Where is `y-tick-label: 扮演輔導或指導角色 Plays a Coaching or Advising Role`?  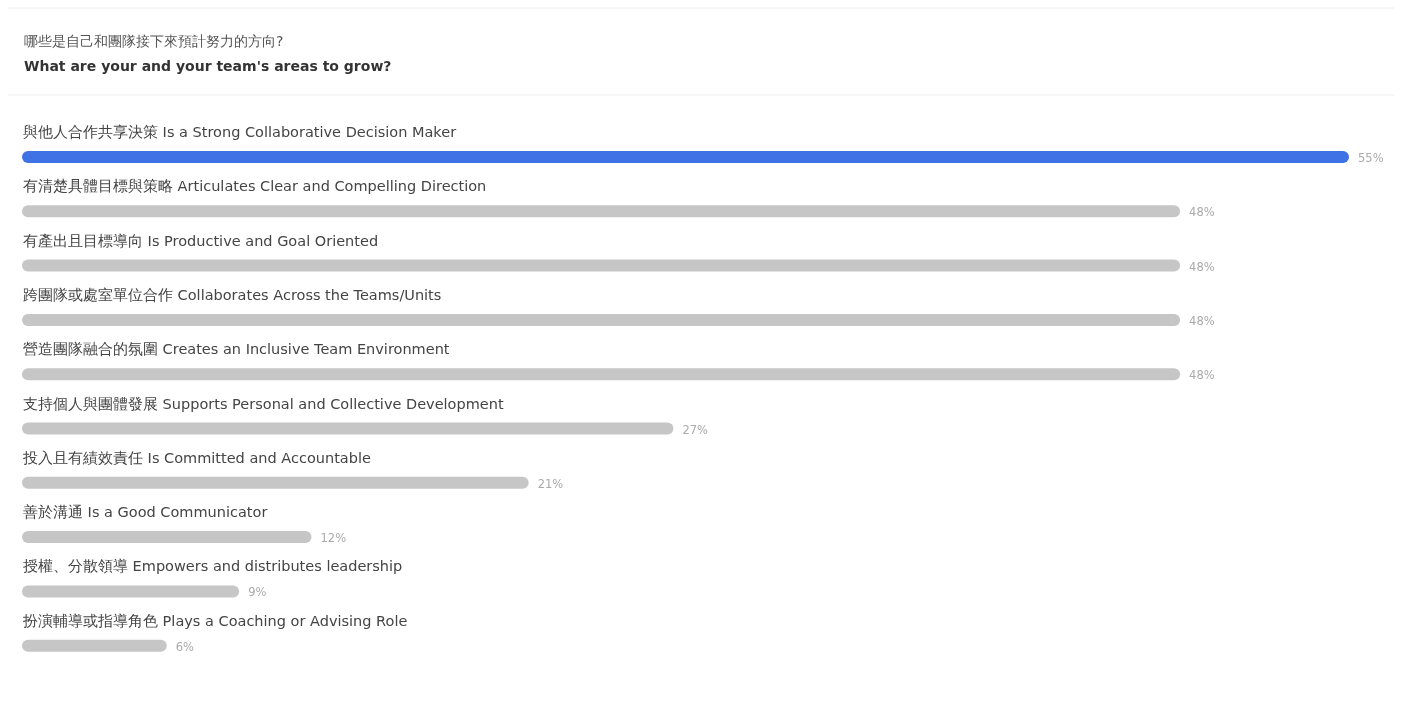 y-tick-label: 扮演輔導或指導角色 Plays a Coaching or Advising Role is located at coordinates (215, 620).